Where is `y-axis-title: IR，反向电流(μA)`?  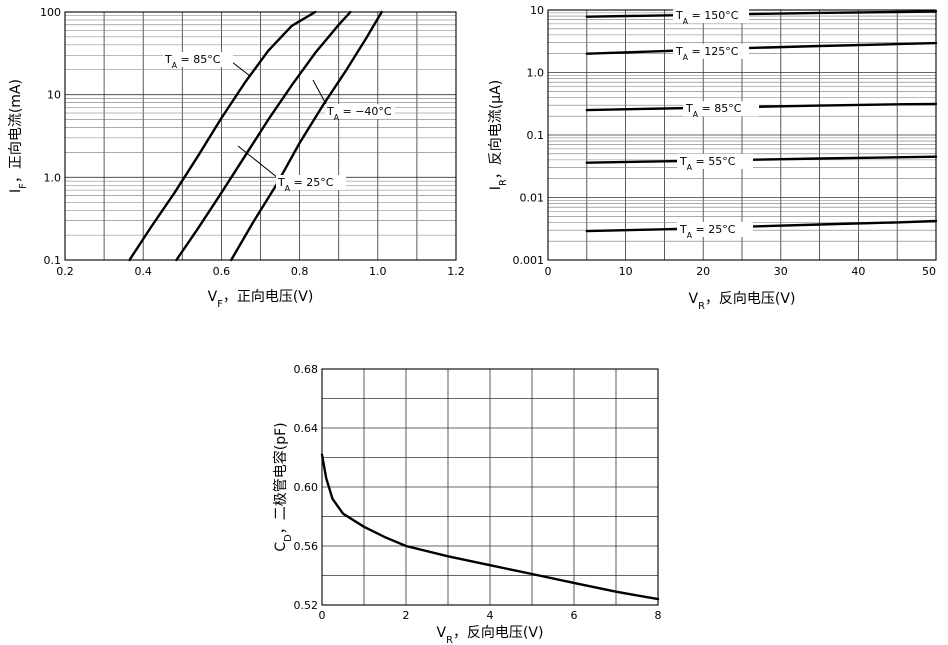
y-axis-title: IR，反向电流(μA) is located at coordinates (498, 135).